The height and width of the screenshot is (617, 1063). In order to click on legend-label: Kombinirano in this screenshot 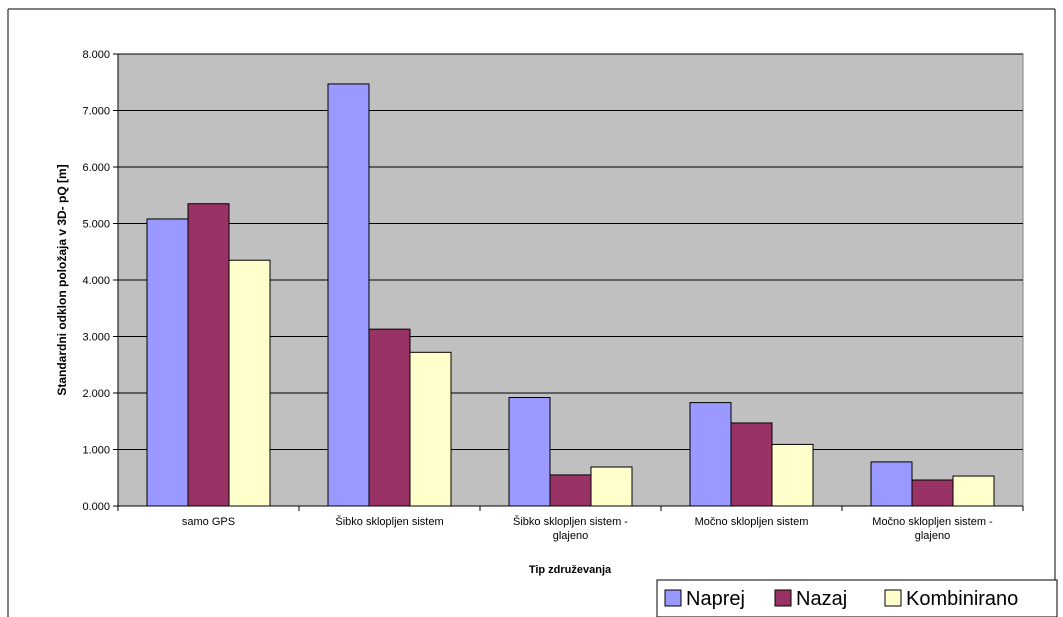, I will do `click(962, 599)`.